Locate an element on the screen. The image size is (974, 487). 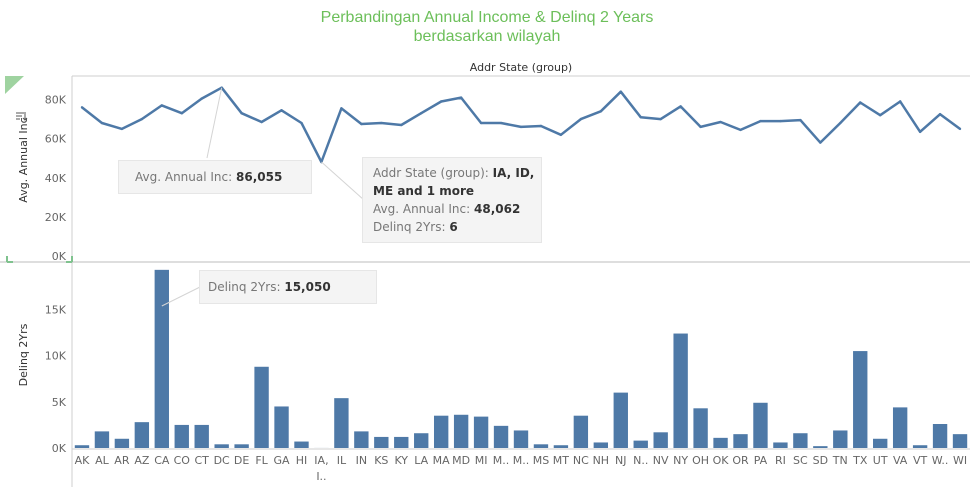
x-tick-label: N.. is located at coordinates (640, 460).